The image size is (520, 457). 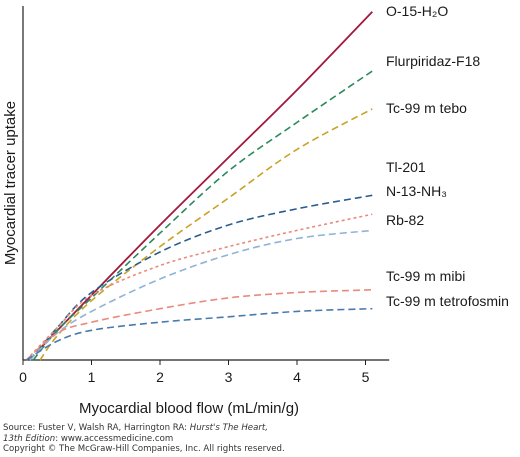 I want to click on x-tick-label: 1, so click(x=92, y=377).